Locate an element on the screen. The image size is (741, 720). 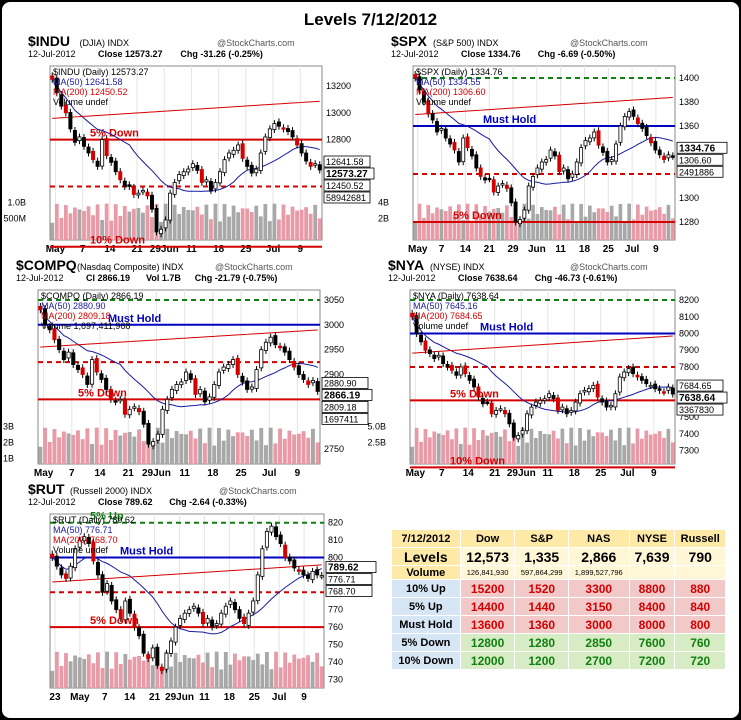
cell: 7200 is located at coordinates (652, 660).